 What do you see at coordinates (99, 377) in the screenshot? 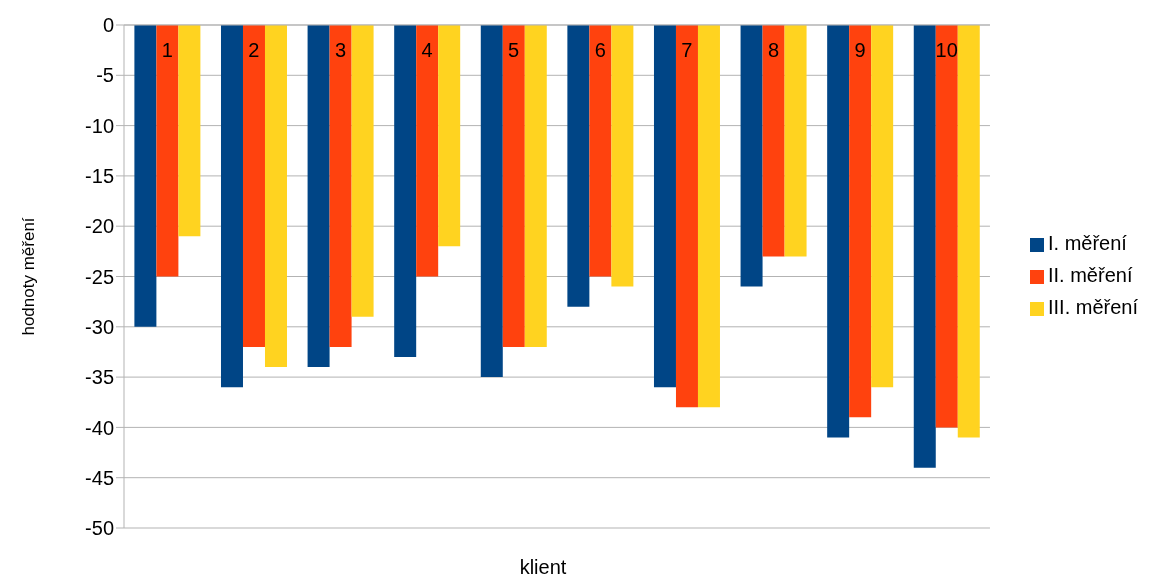
I see `y-tick-label: -35` at bounding box center [99, 377].